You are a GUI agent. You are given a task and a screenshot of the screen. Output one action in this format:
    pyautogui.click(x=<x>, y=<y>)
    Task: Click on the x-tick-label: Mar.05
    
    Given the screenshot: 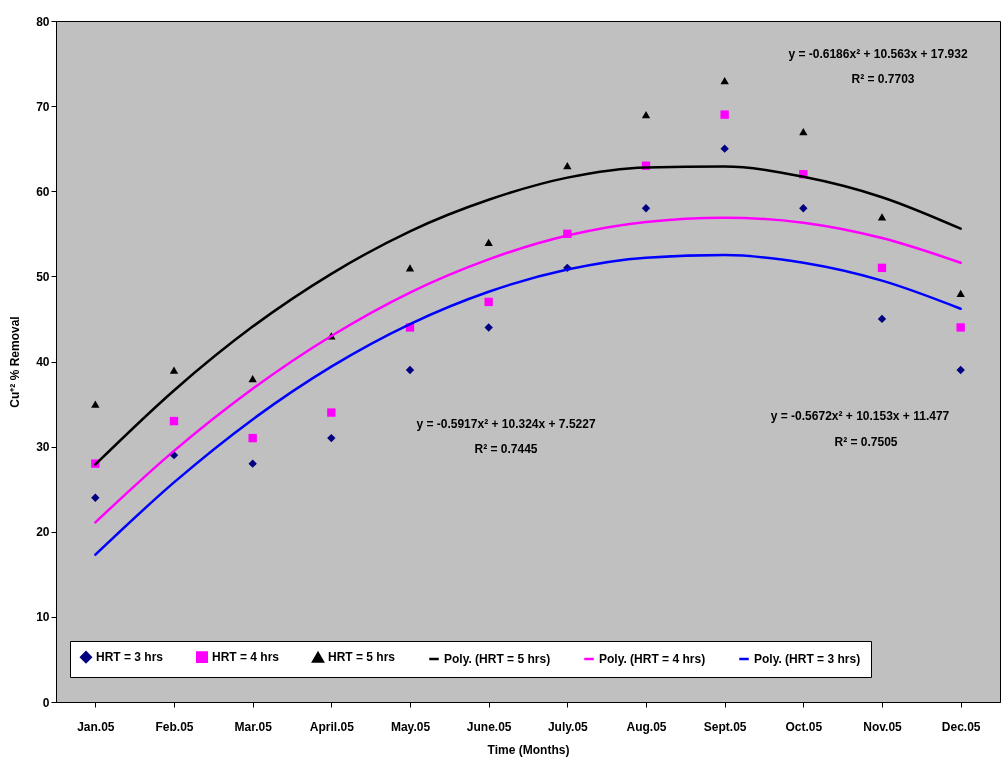 What is the action you would take?
    pyautogui.click(x=253, y=726)
    